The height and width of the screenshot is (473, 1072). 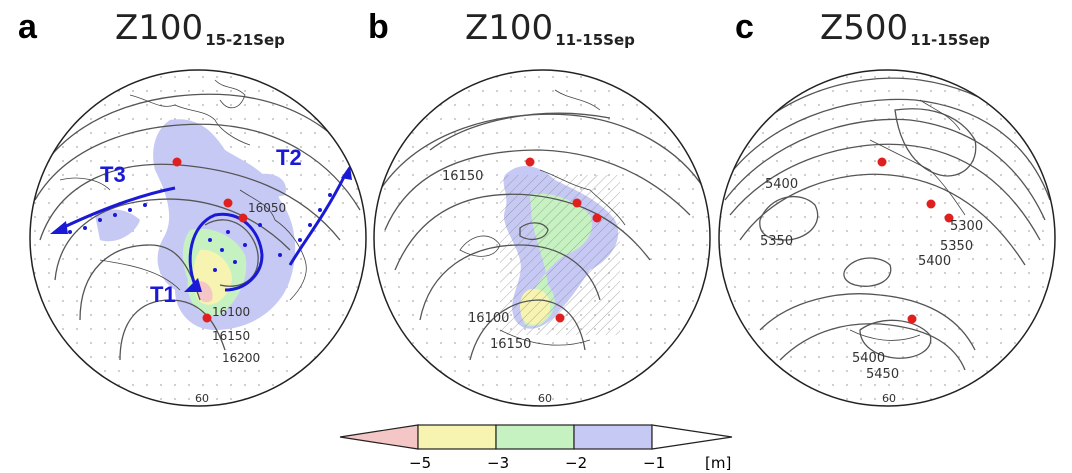 What do you see at coordinates (202, 398) in the screenshot?
I see `lat-label-a: 60` at bounding box center [202, 398].